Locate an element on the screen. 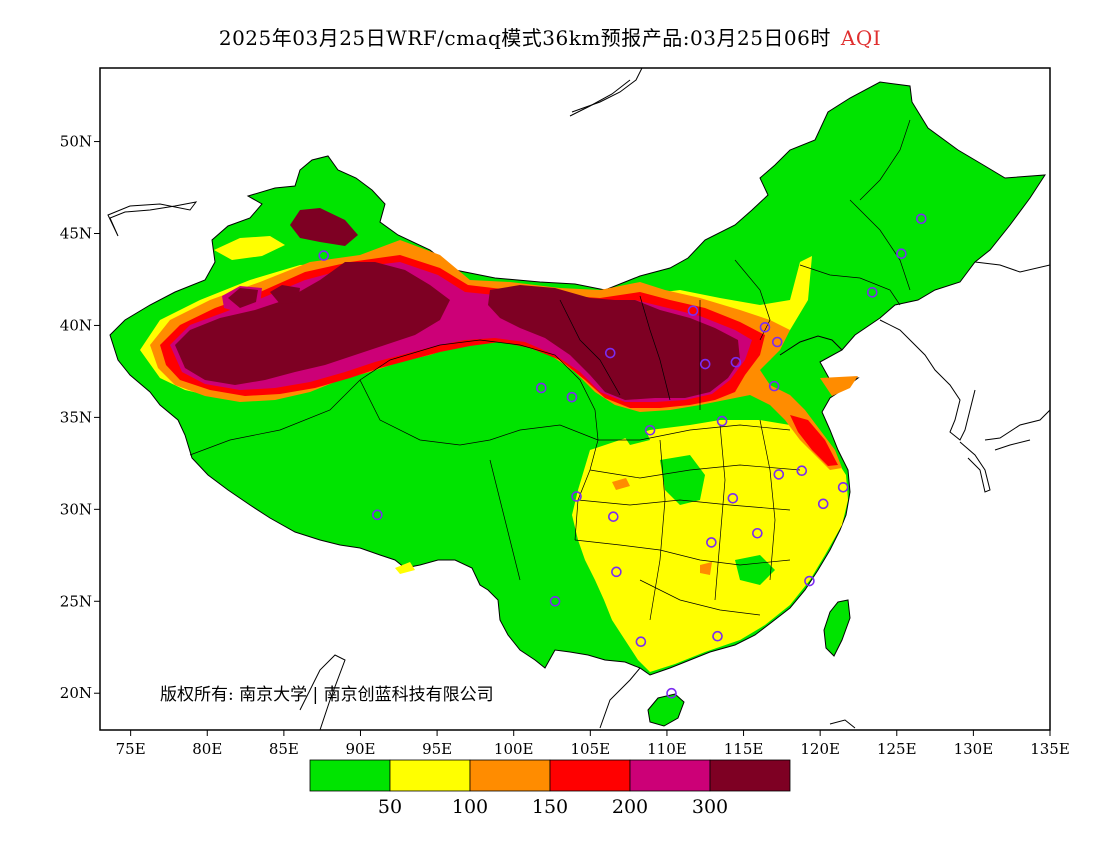 This screenshot has height=850, width=1100. zone-maroon-central is located at coordinates (614, 342).